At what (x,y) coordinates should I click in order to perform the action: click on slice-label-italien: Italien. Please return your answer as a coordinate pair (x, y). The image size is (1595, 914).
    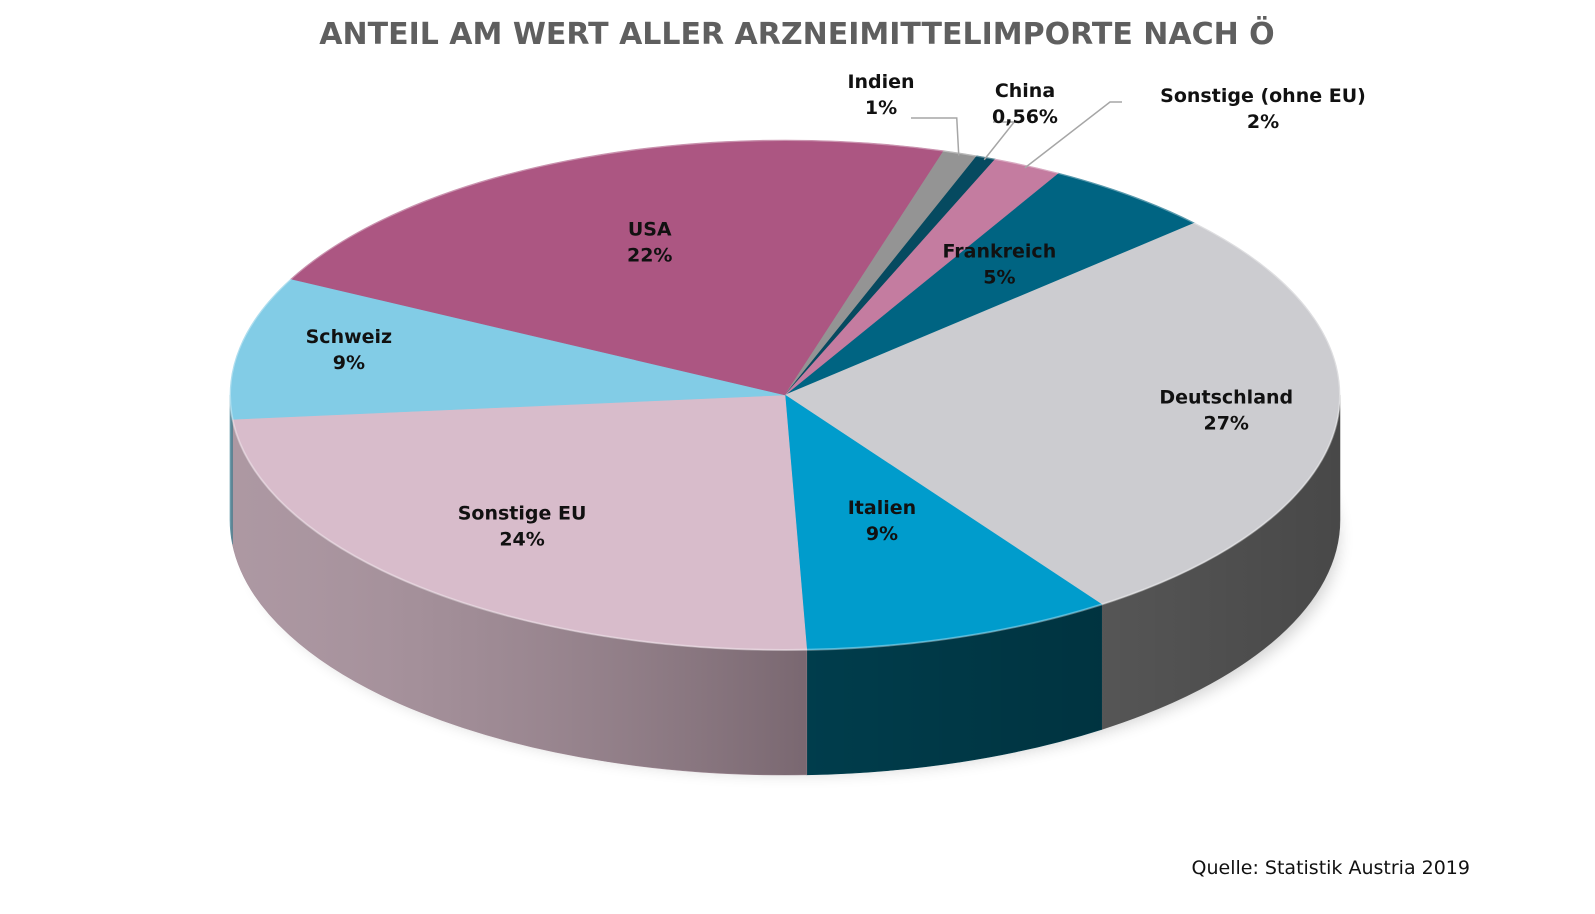
    Looking at the image, I should click on (882, 508).